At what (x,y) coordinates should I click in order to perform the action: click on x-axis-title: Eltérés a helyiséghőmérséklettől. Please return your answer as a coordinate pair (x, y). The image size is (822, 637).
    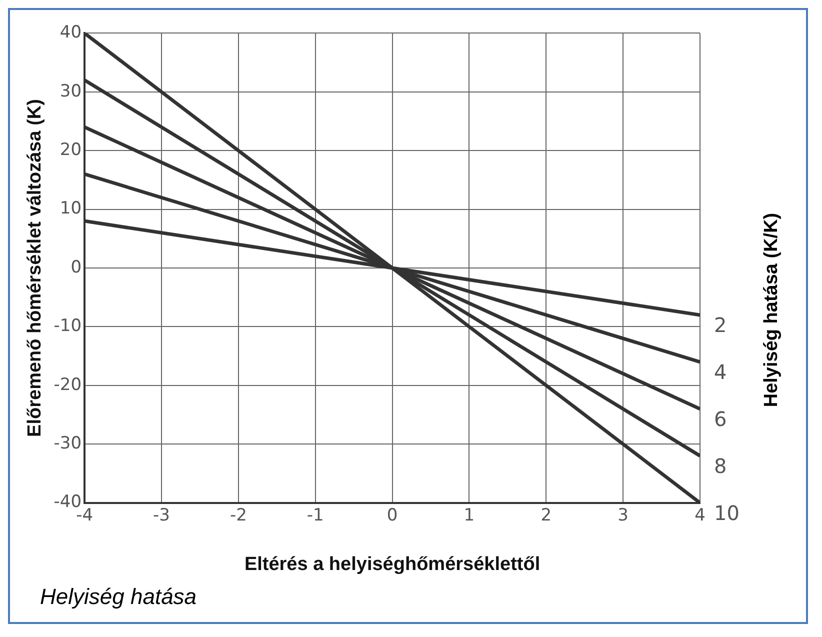
    Looking at the image, I should click on (392, 564).